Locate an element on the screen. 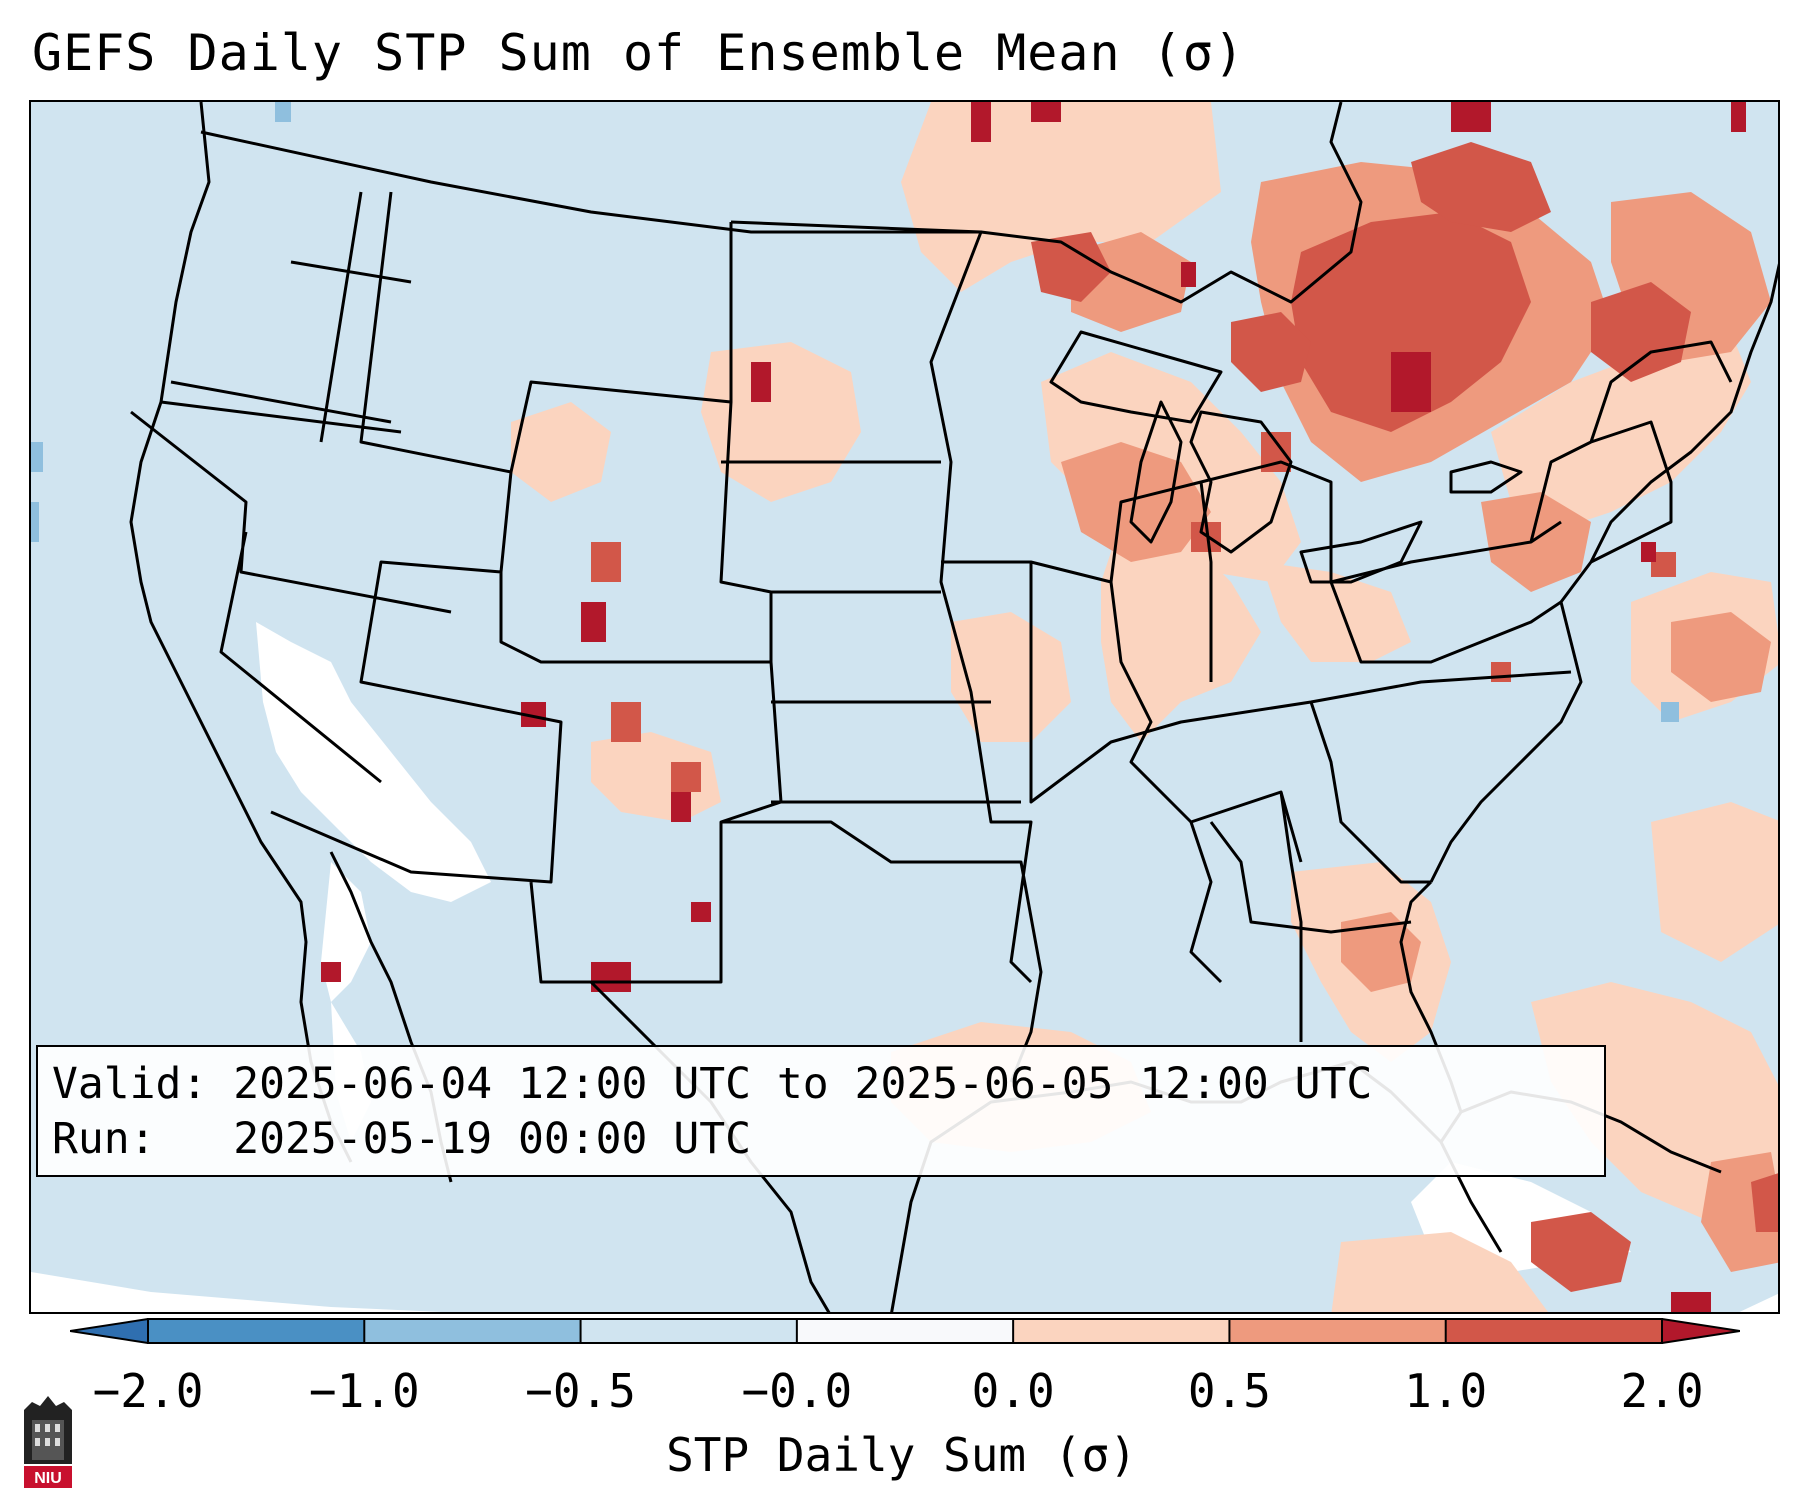  colorbar-under-triangle is located at coordinates (109, 1331).